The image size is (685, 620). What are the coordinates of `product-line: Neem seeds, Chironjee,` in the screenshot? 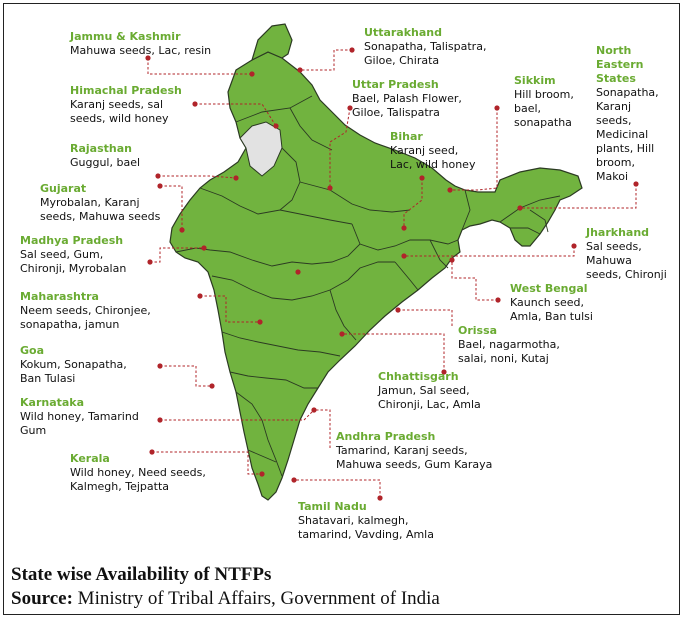 It's located at (85, 310).